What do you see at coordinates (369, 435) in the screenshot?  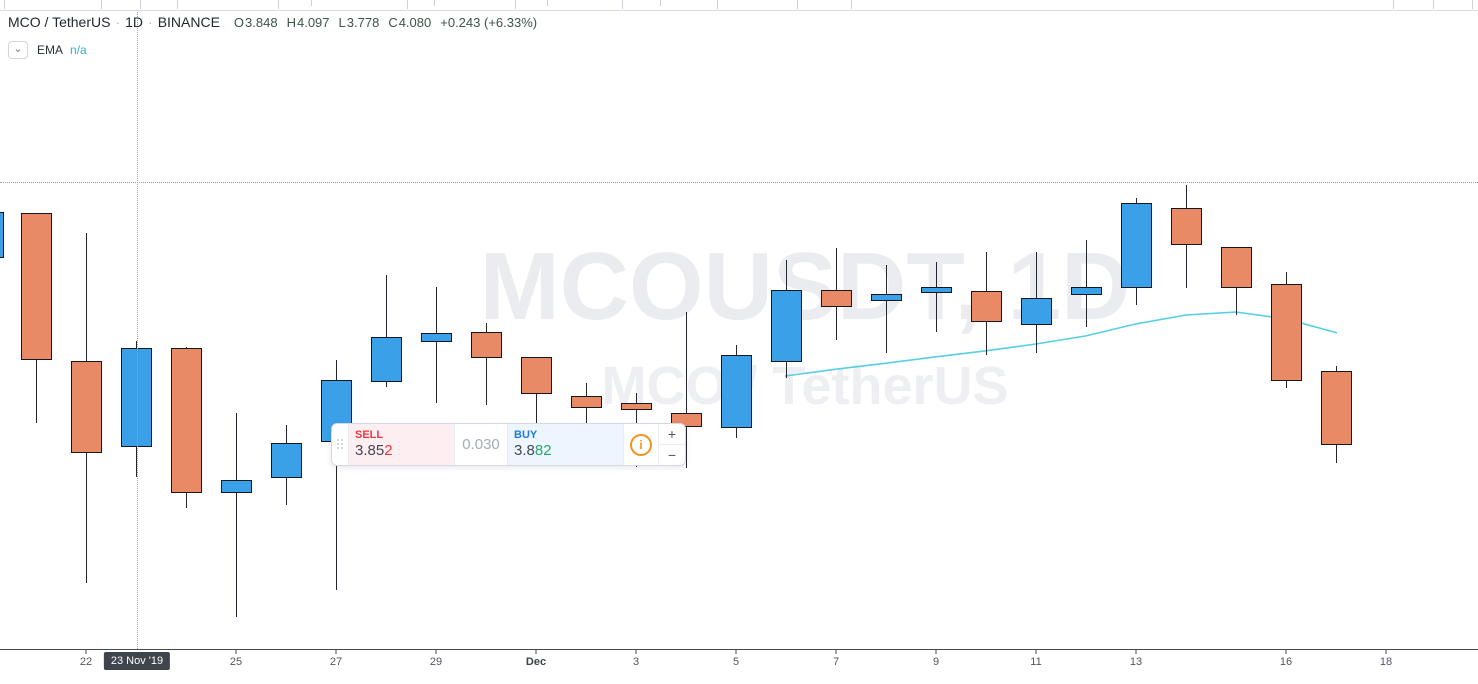 I see `sell-label: SELL` at bounding box center [369, 435].